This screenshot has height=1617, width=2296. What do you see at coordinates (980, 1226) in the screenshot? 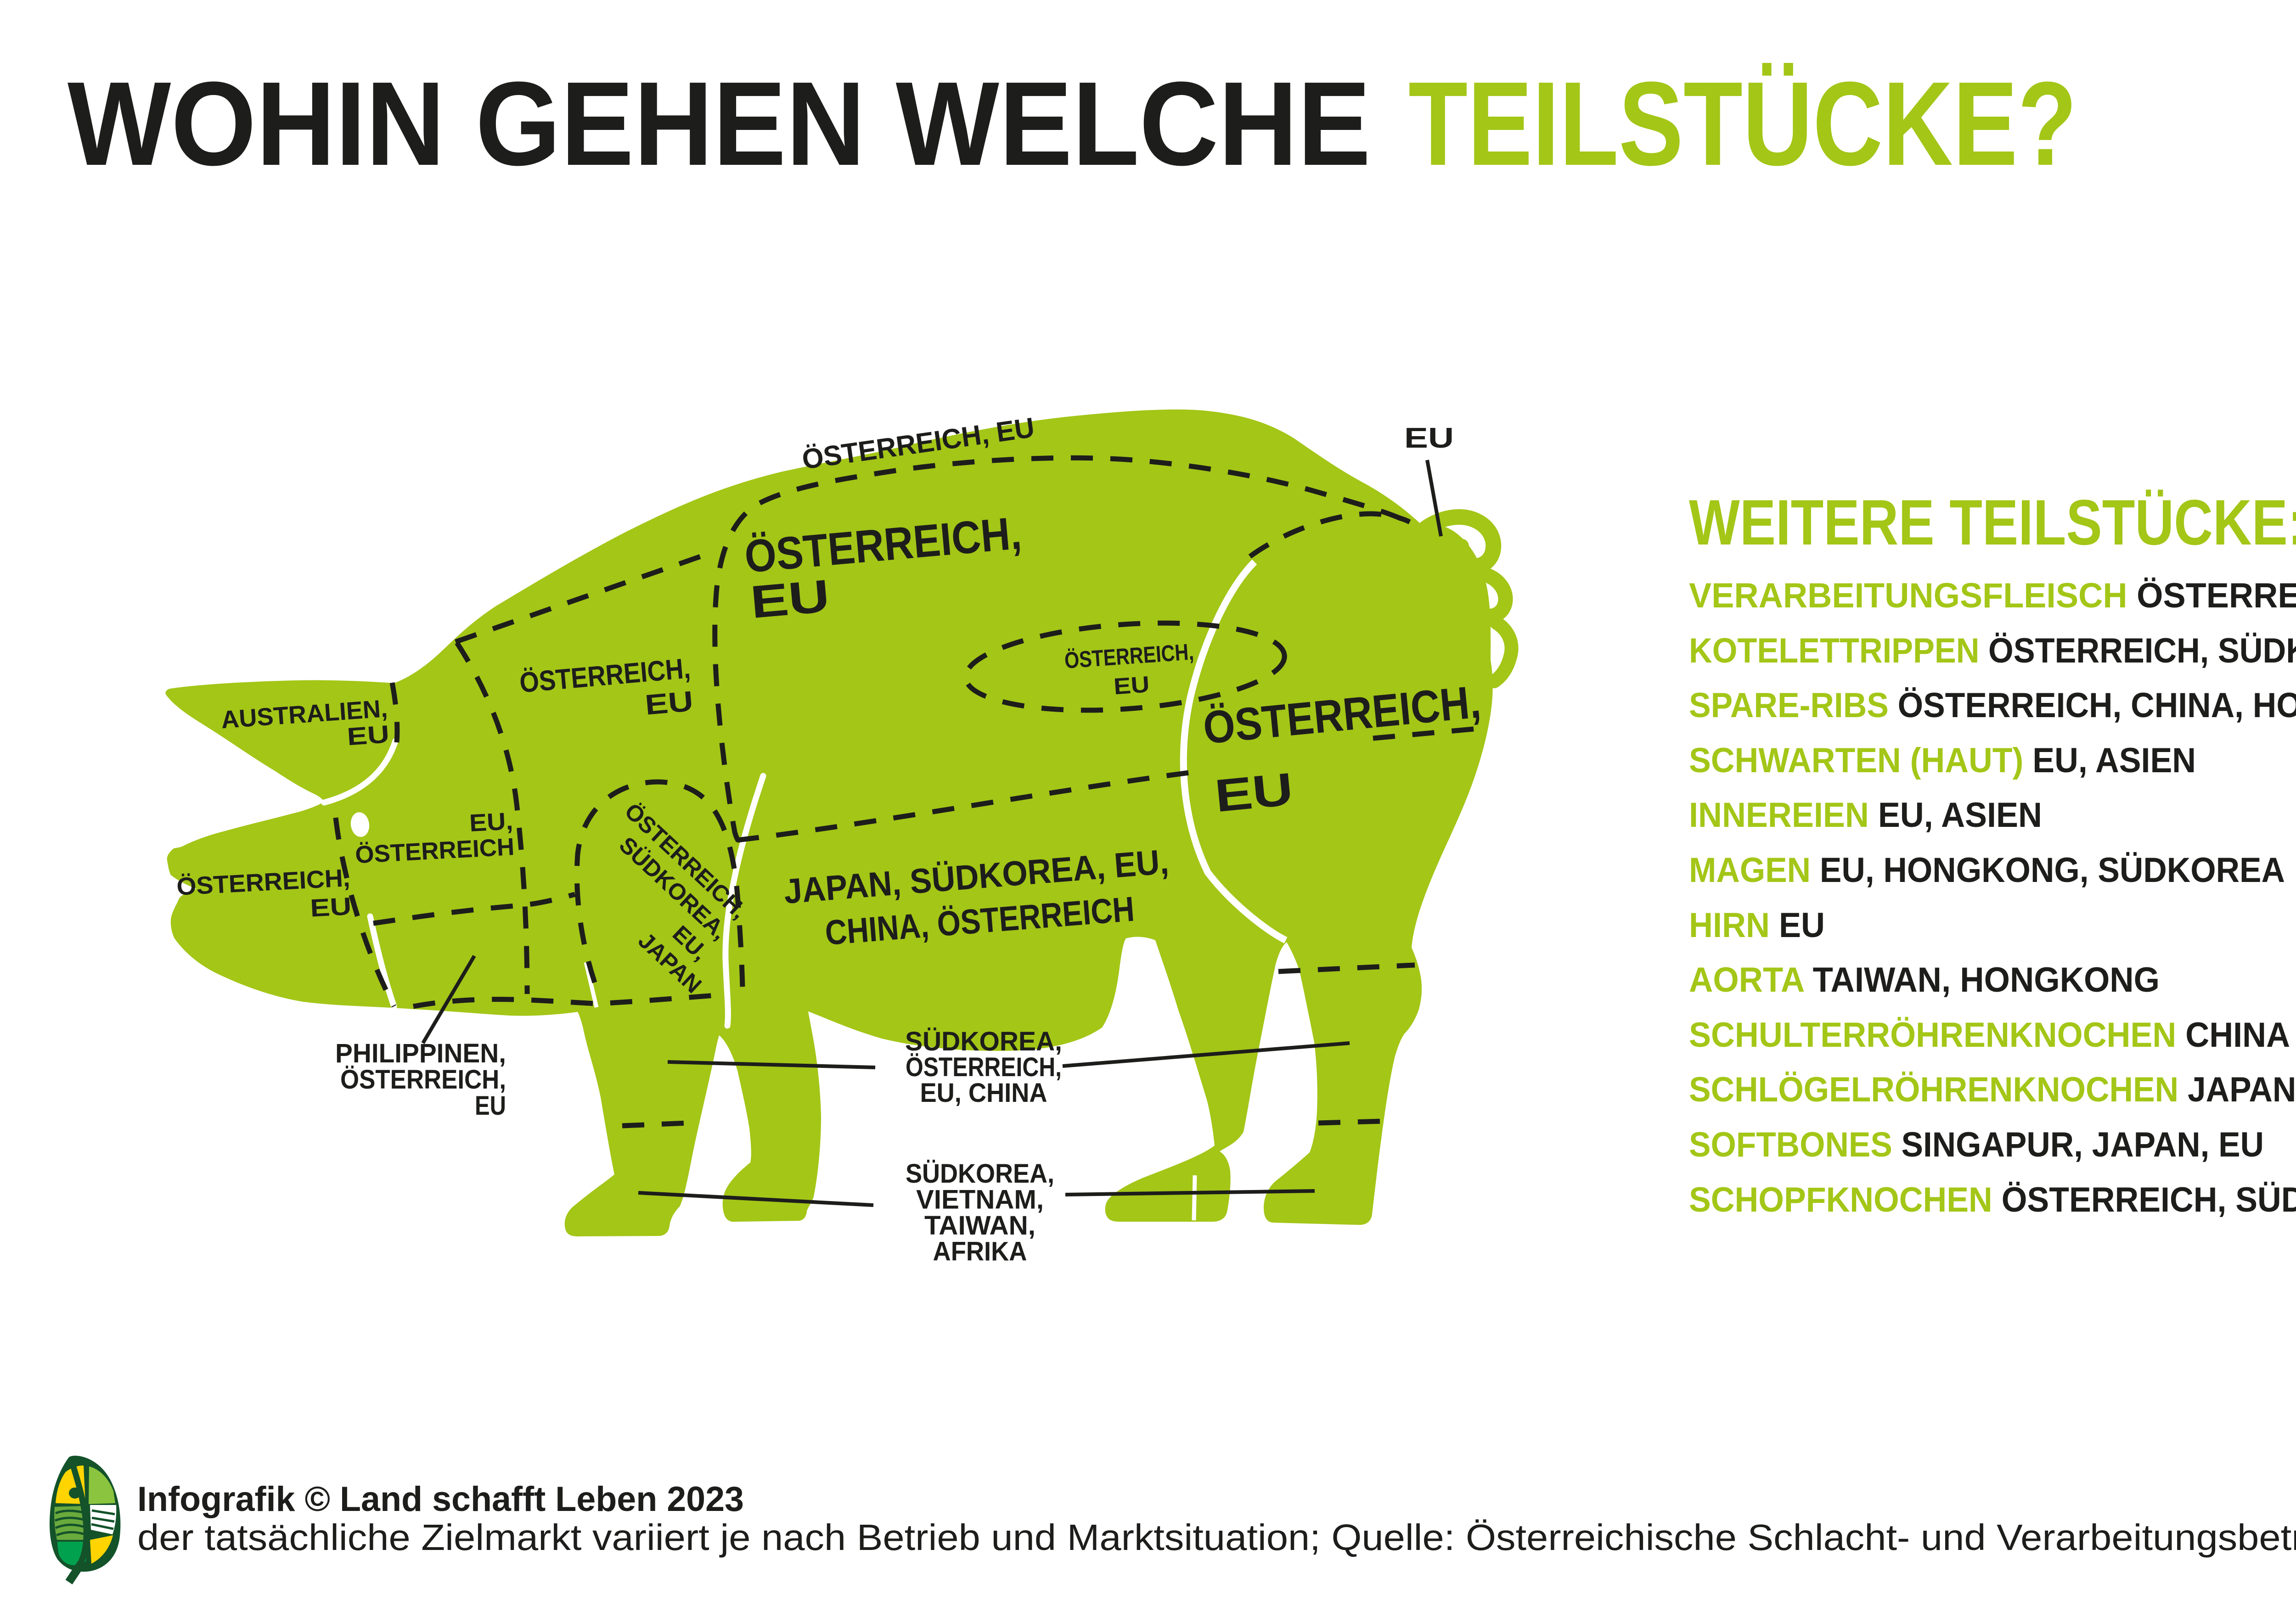
I see `svg-text: TAIWAN,` at bounding box center [980, 1226].